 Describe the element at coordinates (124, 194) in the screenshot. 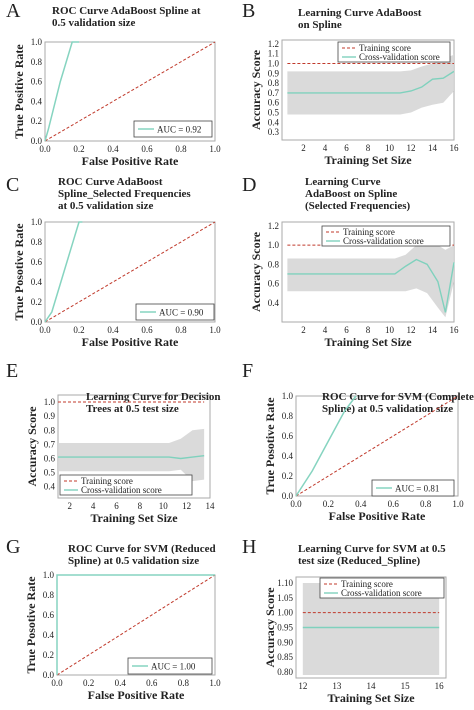

I see `chart-title-c: Spline_Selected Frequencies` at that location.